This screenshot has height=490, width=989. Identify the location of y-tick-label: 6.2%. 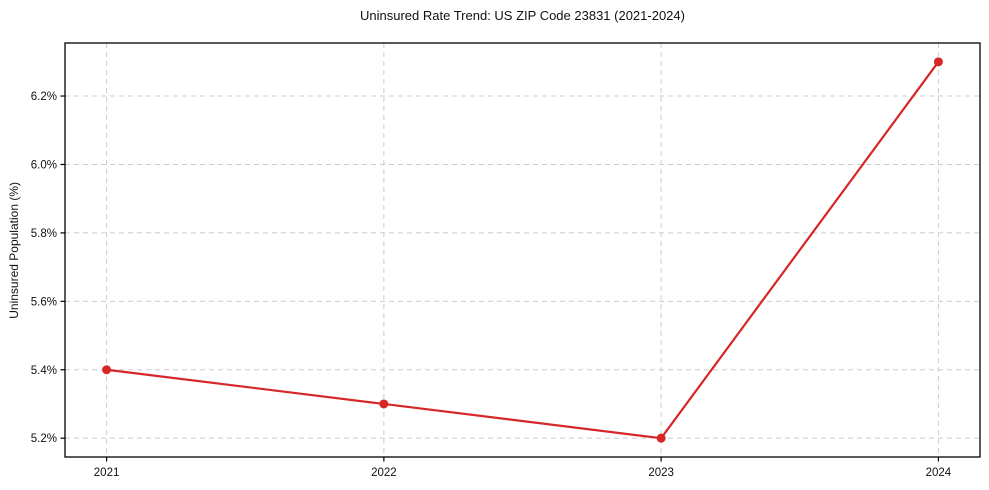
(44, 97).